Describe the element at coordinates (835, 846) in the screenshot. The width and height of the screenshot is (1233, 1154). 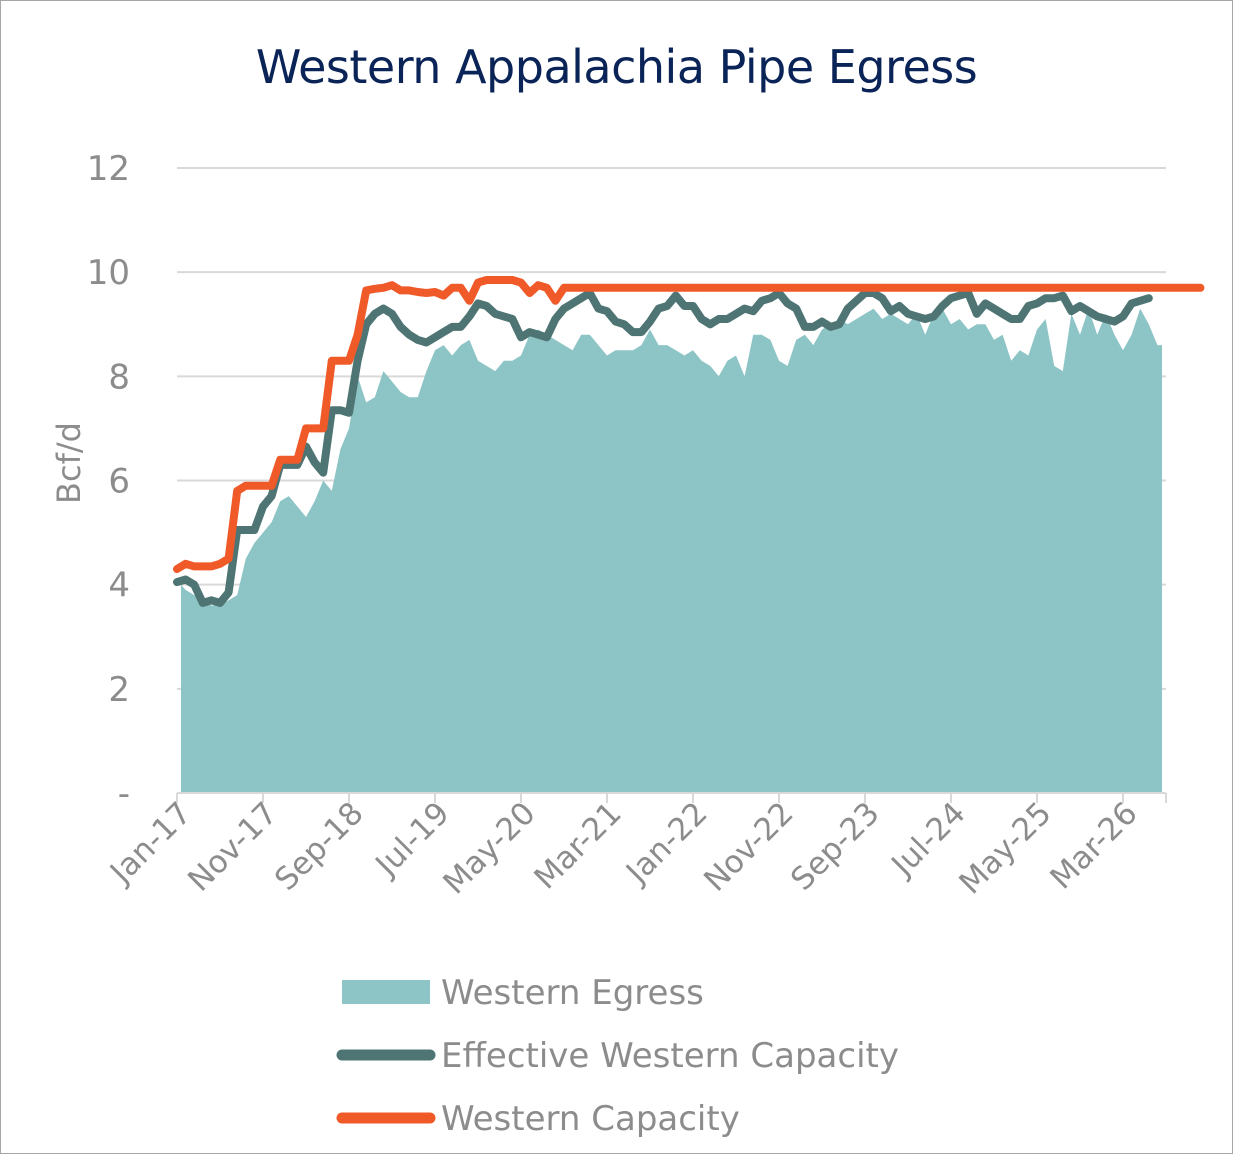
I see `x-tick-label: Sep-23` at that location.